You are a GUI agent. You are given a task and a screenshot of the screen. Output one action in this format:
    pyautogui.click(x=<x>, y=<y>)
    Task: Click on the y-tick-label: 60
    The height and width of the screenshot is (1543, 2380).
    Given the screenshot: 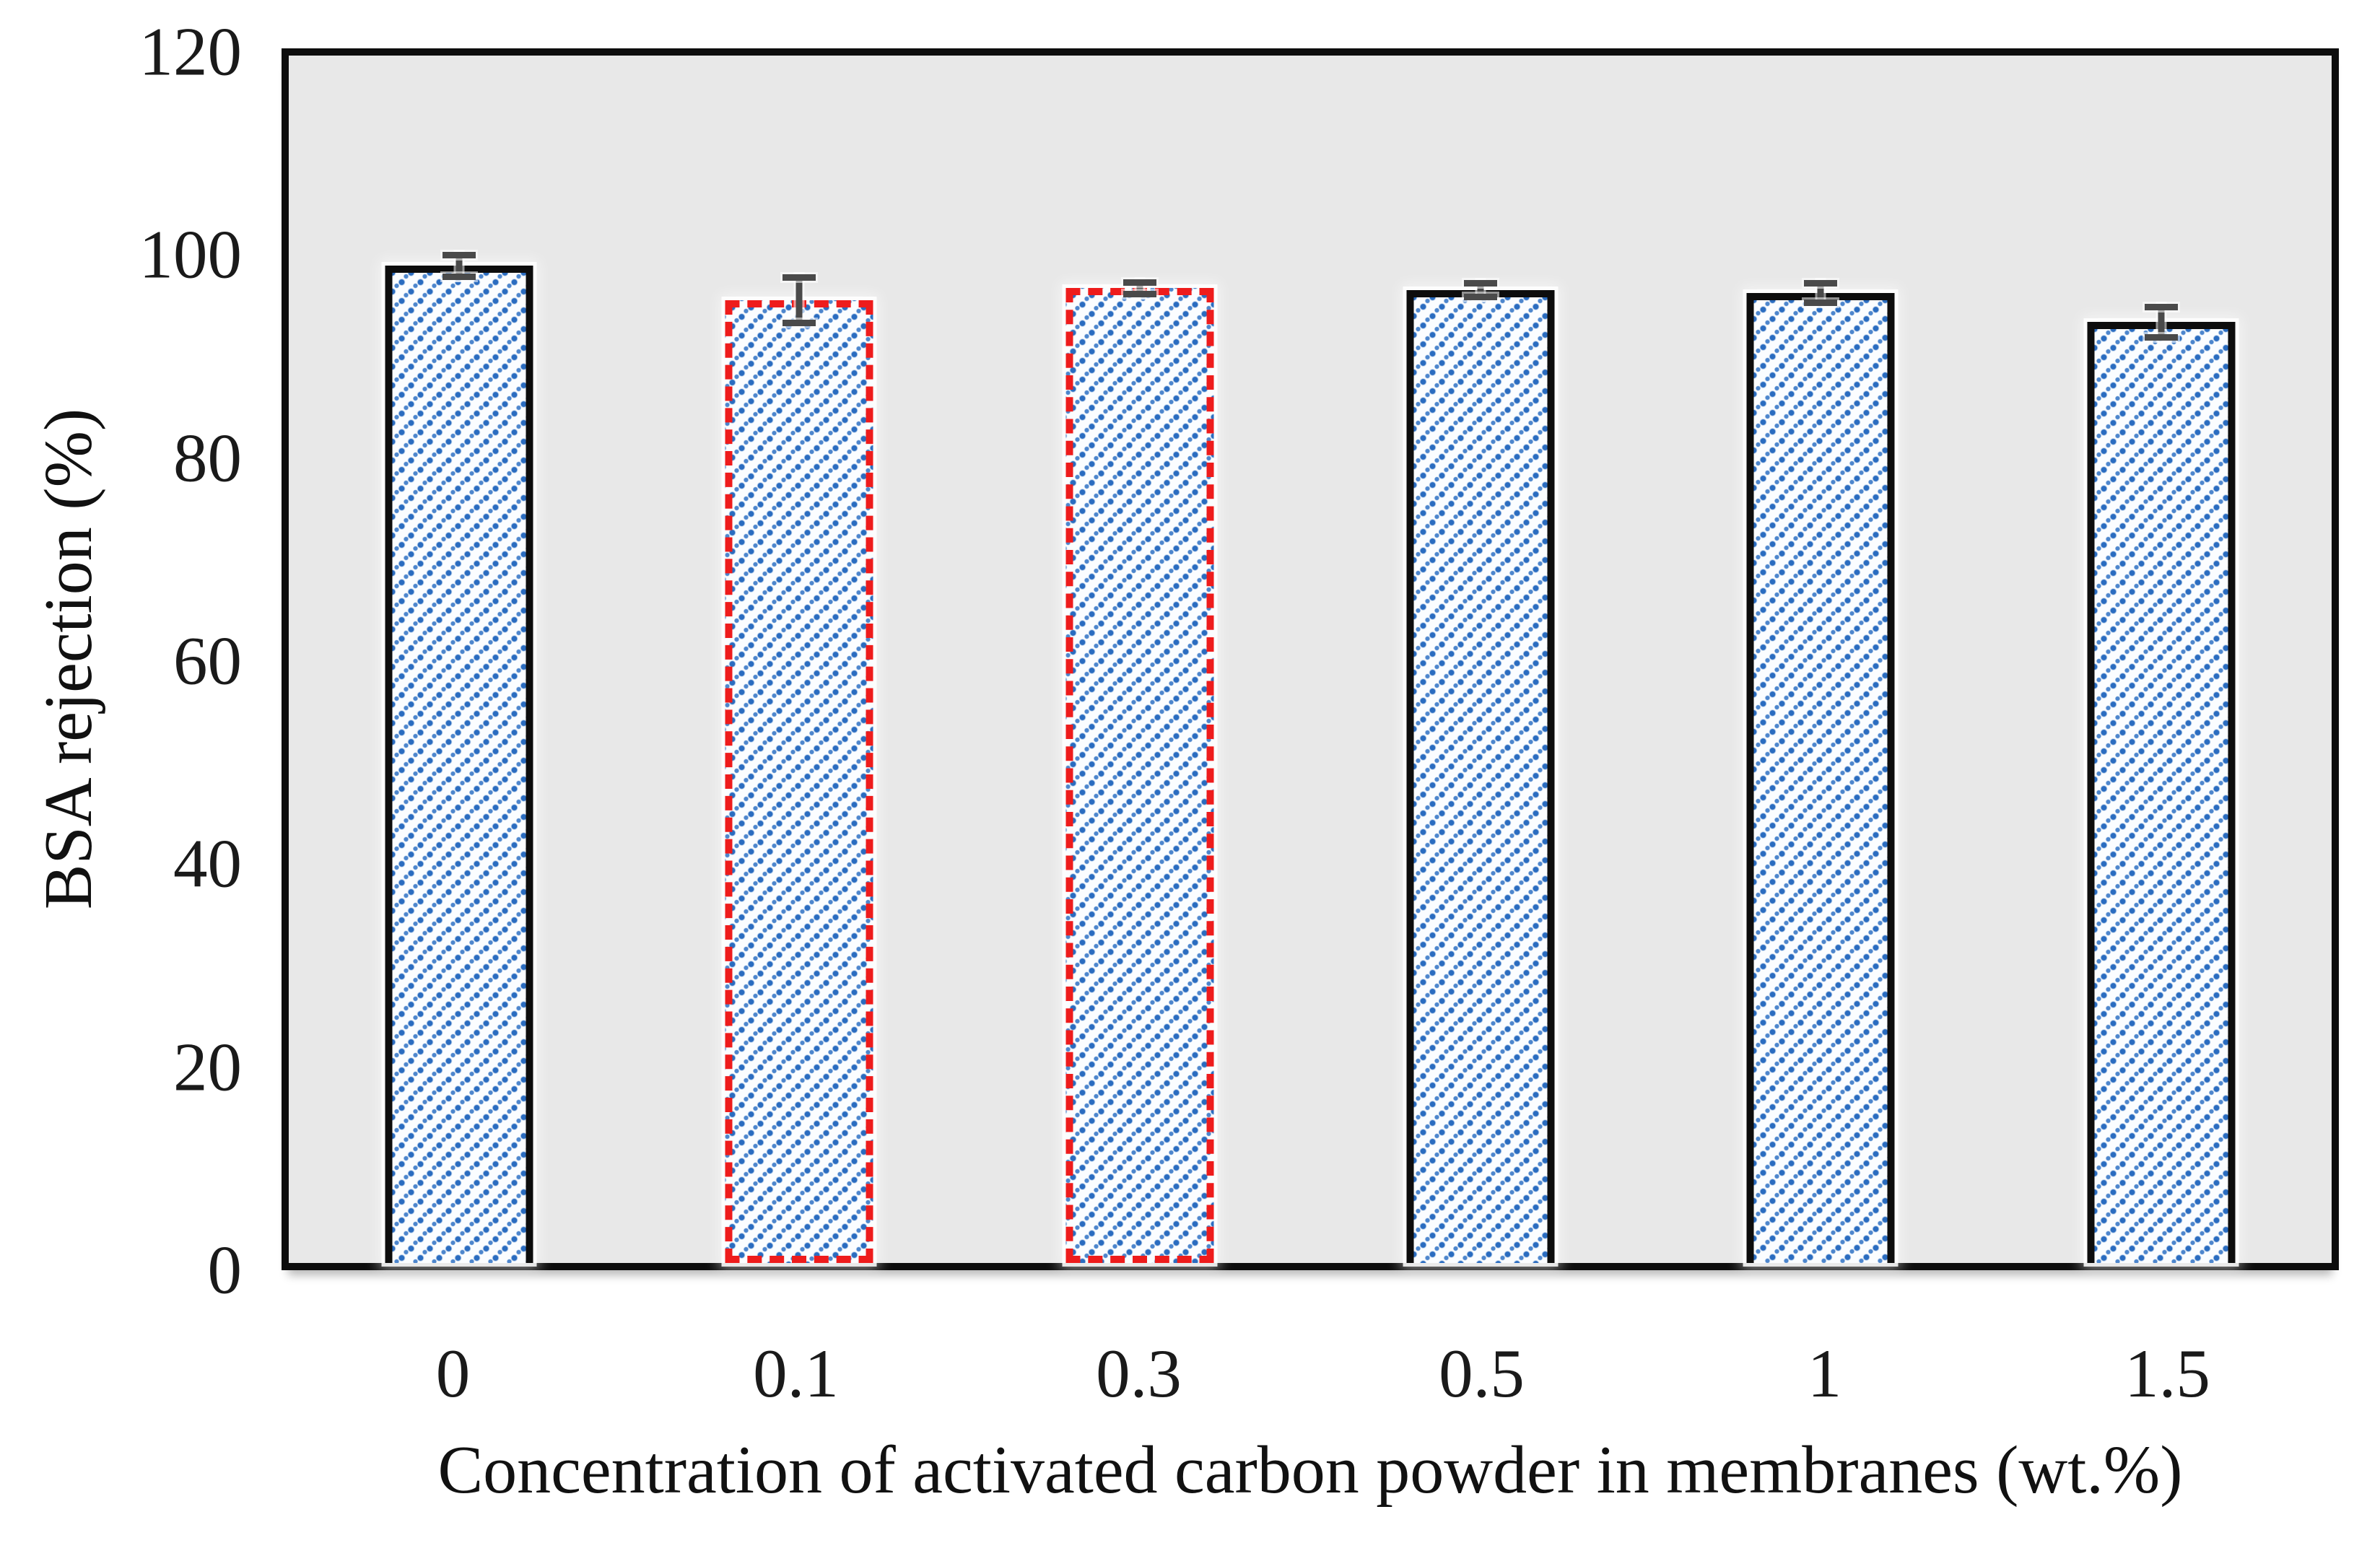 What is the action you would take?
    pyautogui.click(x=207, y=660)
    